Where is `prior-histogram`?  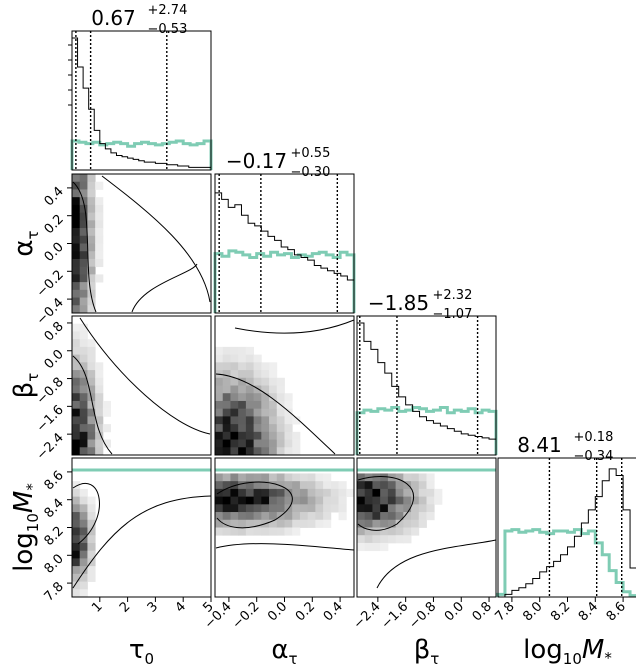
prior-histogram is located at coordinates (284, 281).